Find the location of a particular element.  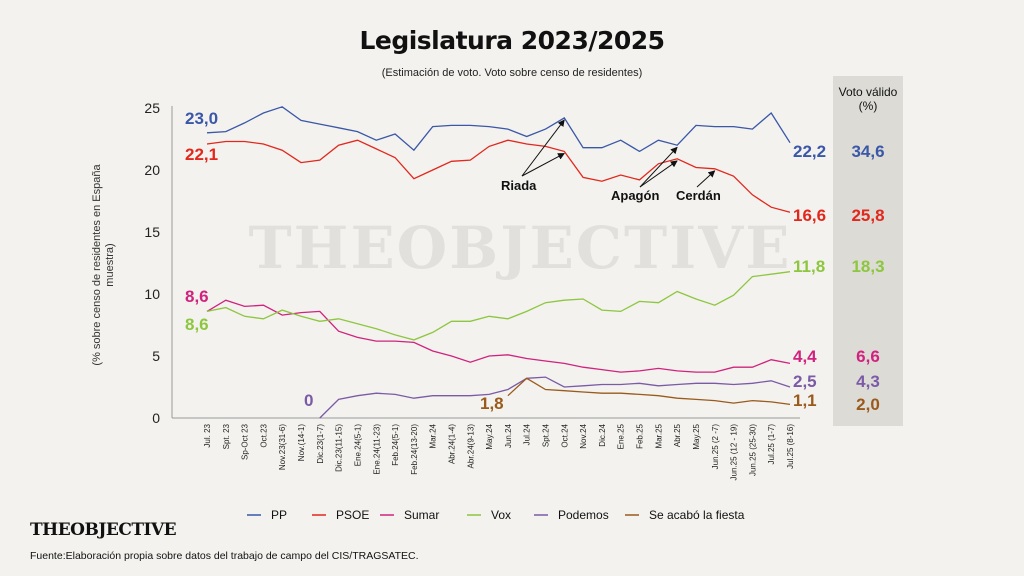

y-tick-label: 20 is located at coordinates (152, 170).